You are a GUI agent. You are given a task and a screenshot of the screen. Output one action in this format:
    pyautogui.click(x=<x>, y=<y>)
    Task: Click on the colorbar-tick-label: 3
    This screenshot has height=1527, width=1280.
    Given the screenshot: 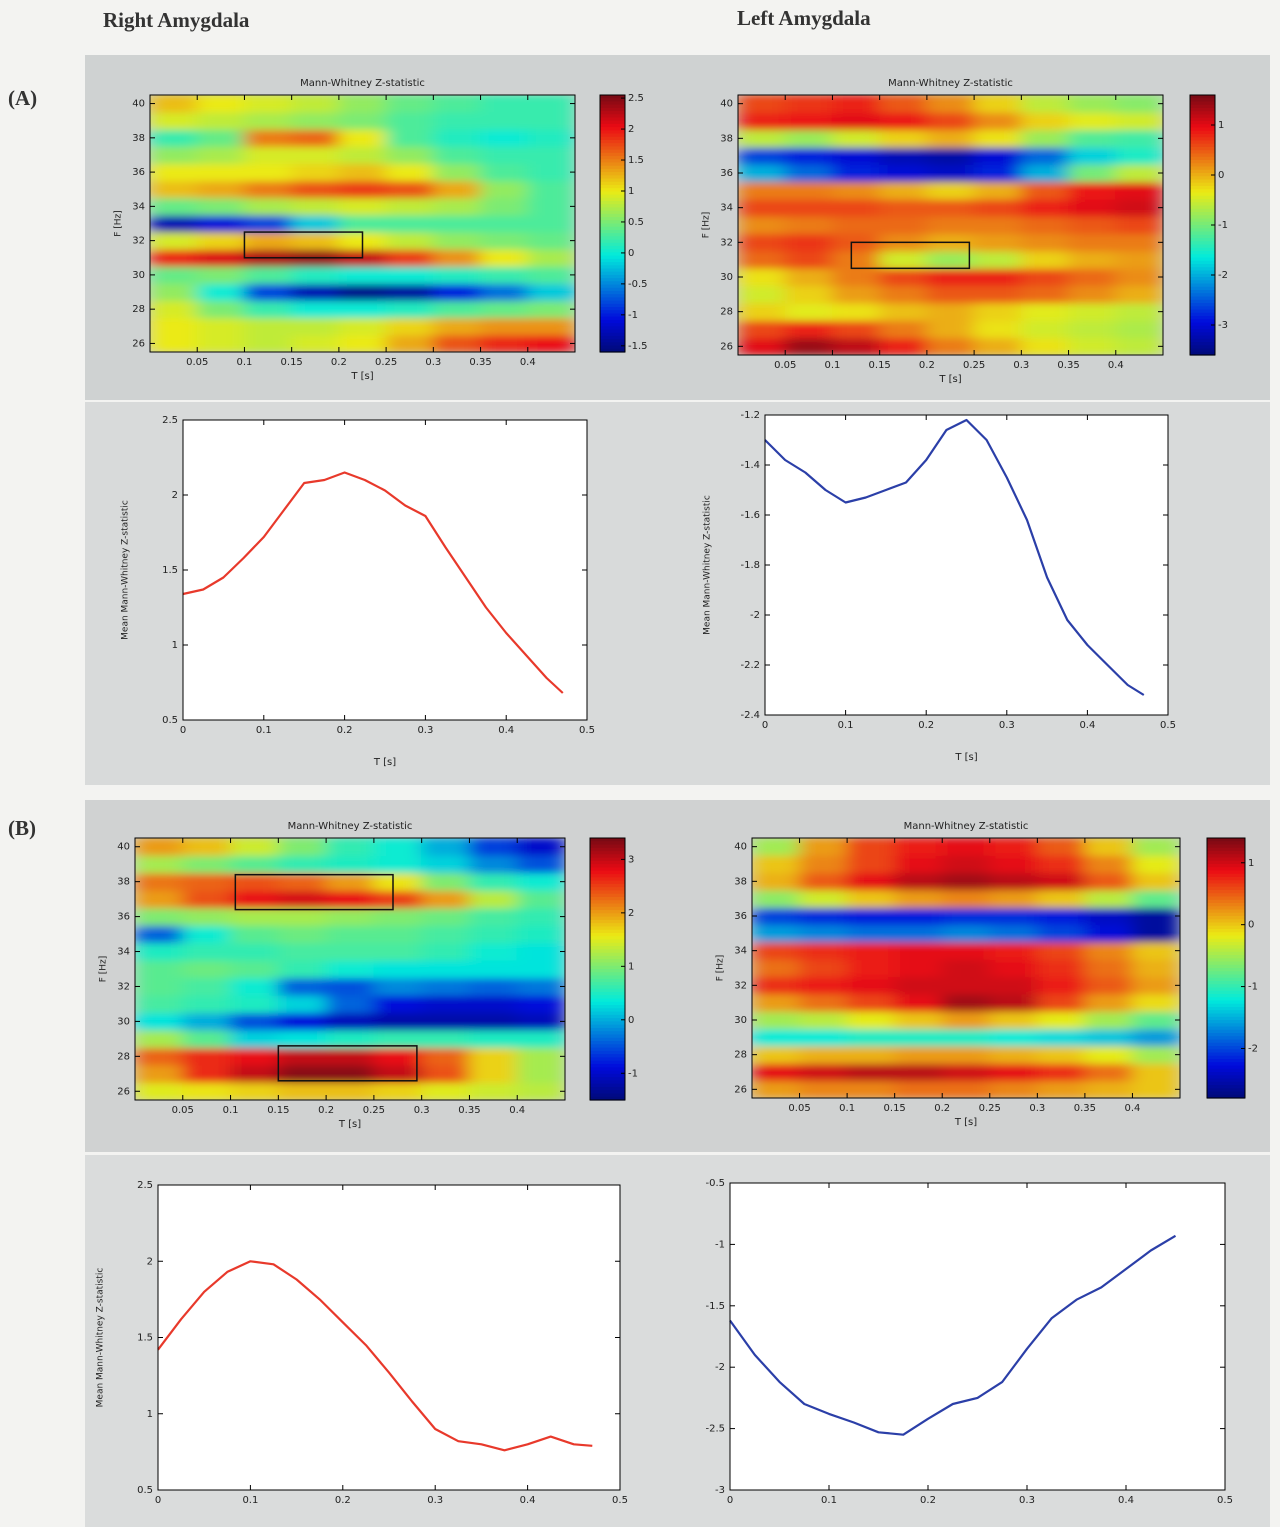 What is the action you would take?
    pyautogui.click(x=631, y=859)
    